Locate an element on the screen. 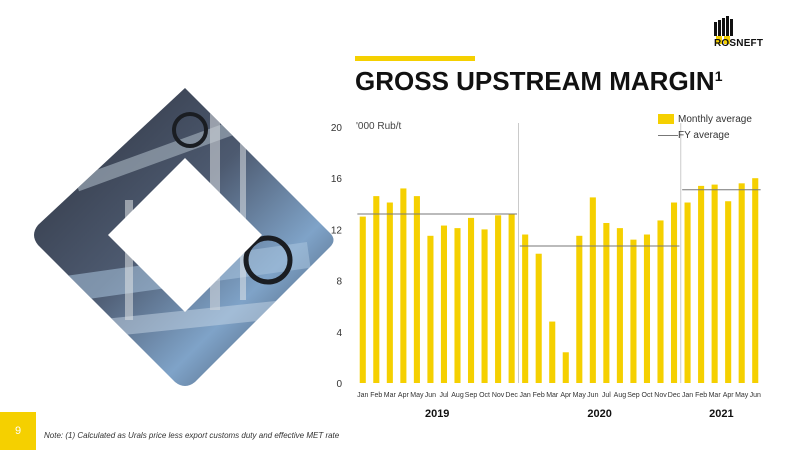 The image size is (800, 450). legend-bar-swatch is located at coordinates (666, 119).